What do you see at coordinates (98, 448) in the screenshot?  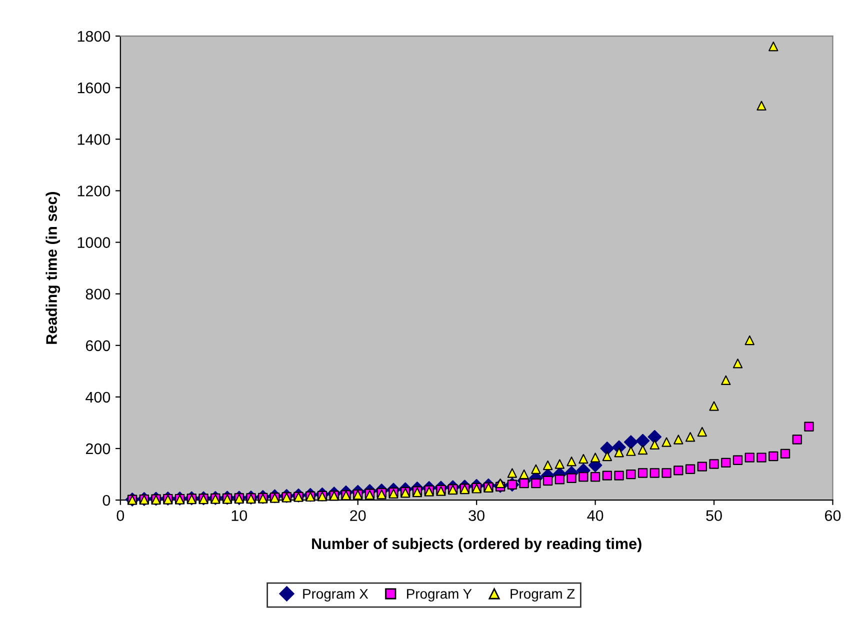 I see `y-tick-label: 200` at bounding box center [98, 448].